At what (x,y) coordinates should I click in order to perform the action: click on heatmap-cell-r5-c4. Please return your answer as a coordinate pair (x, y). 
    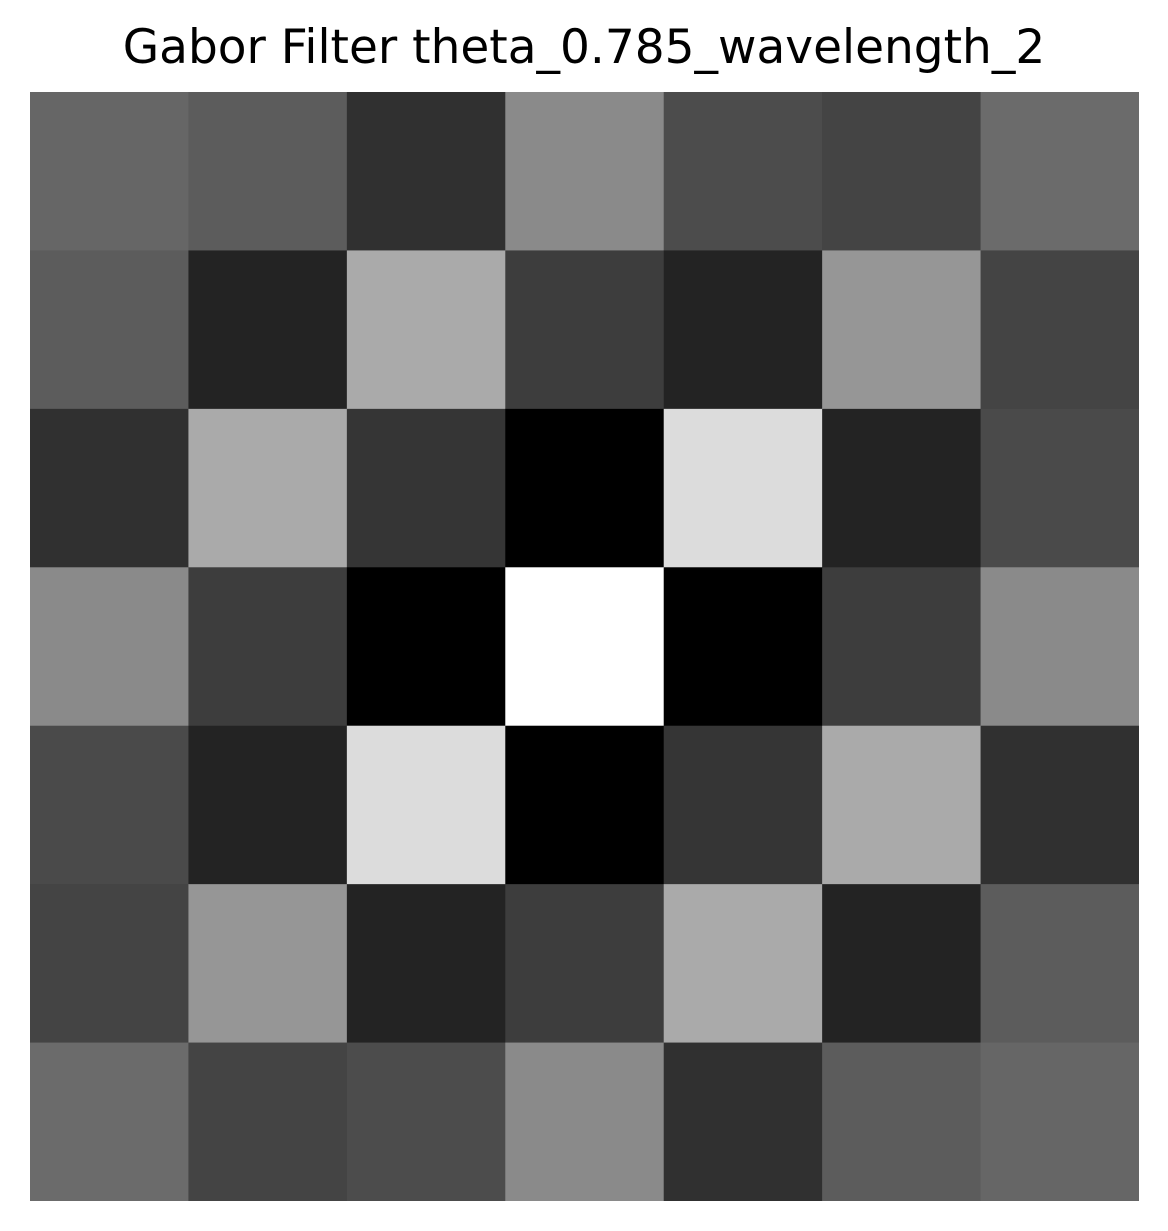
    Looking at the image, I should click on (743, 964).